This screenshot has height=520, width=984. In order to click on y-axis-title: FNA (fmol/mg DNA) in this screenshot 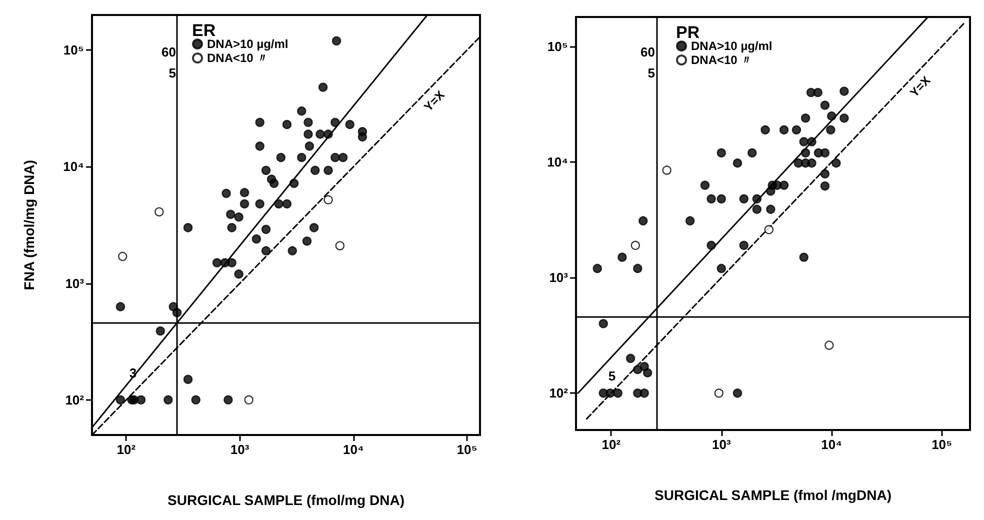, I will do `click(29, 225)`.